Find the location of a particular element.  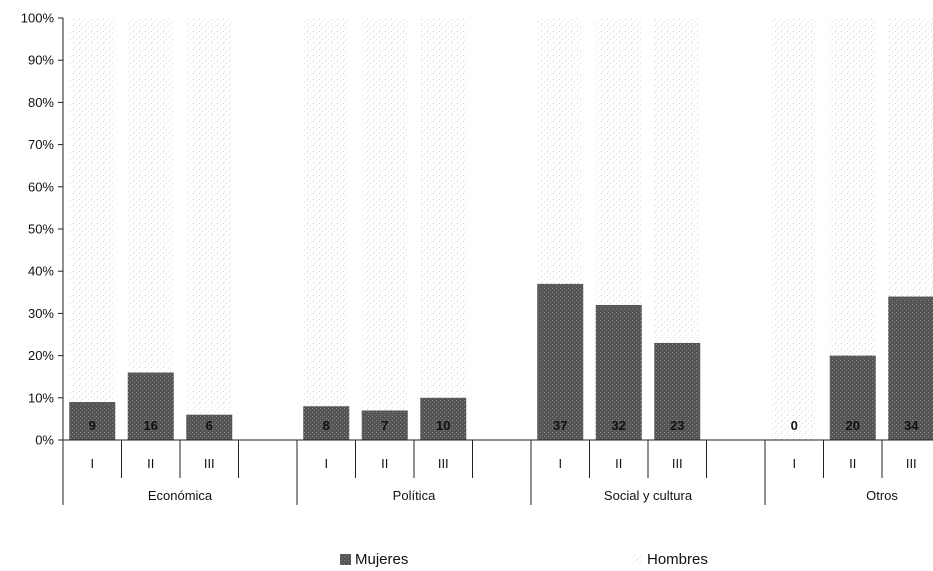

data-label: 6 is located at coordinates (209, 425).